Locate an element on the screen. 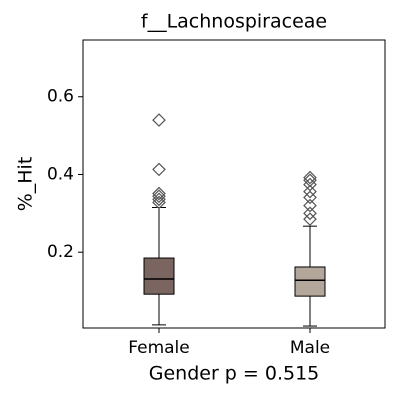 The width and height of the screenshot is (400, 404). x-tick-label: Male is located at coordinates (310, 348).